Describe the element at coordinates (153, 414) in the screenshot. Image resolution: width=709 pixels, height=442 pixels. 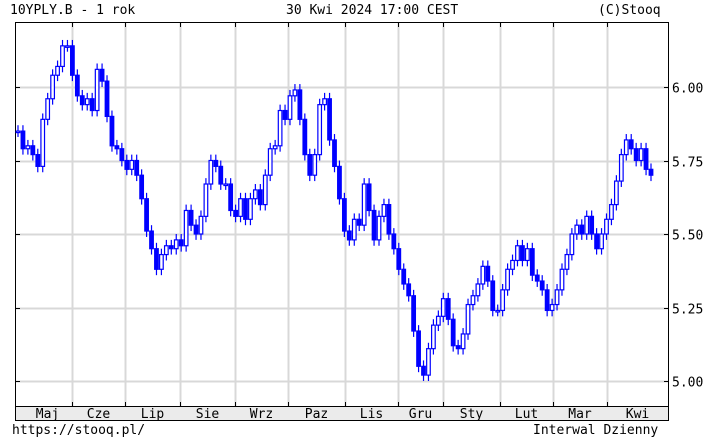
I see `x-tick-label: Lip` at that location.